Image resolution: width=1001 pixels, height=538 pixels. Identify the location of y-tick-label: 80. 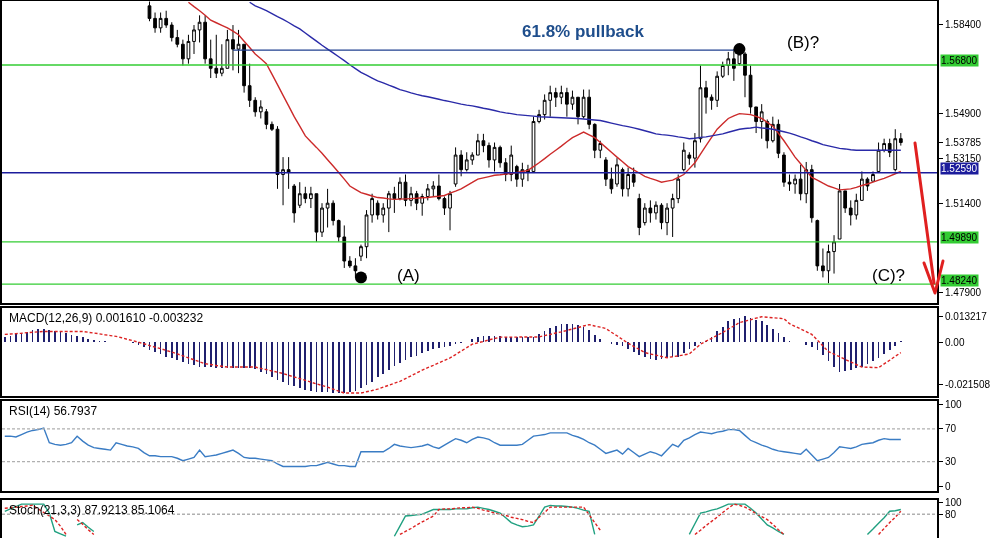
(951, 514).